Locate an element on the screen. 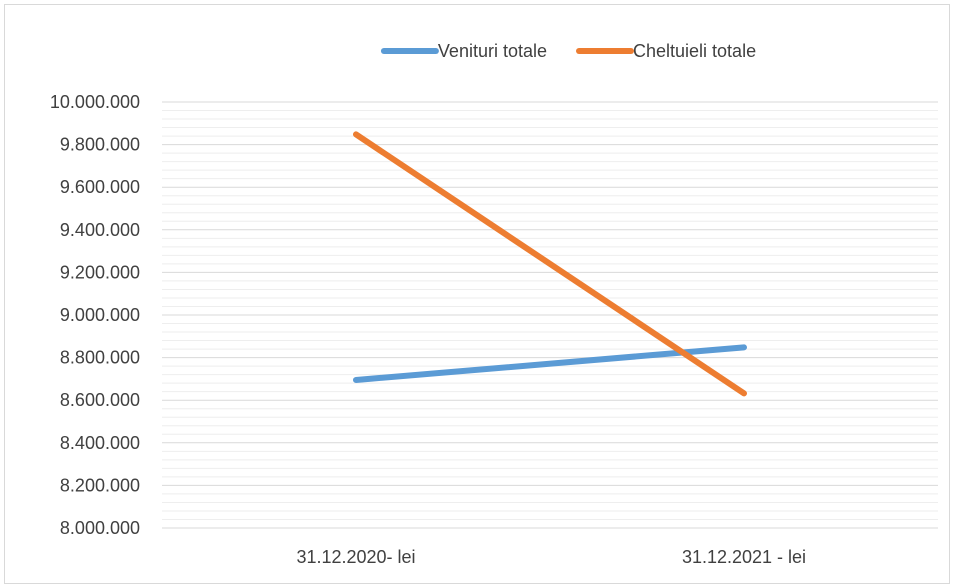  y-tick-label: 9.200.000 is located at coordinates (100, 272).